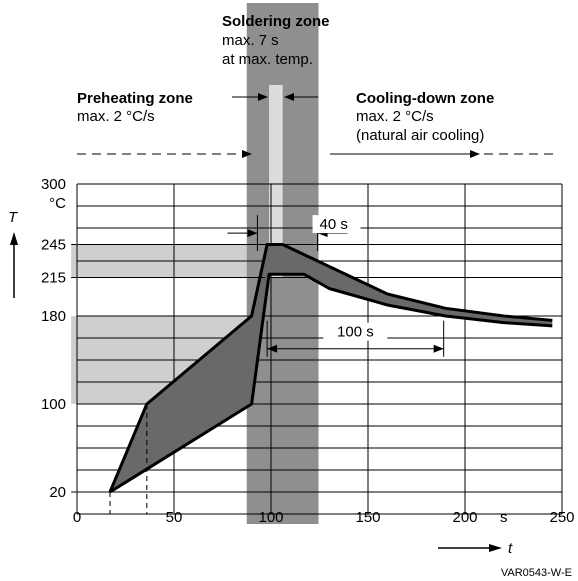  I want to click on cooling-zone-arrowhead, so click(475, 154).